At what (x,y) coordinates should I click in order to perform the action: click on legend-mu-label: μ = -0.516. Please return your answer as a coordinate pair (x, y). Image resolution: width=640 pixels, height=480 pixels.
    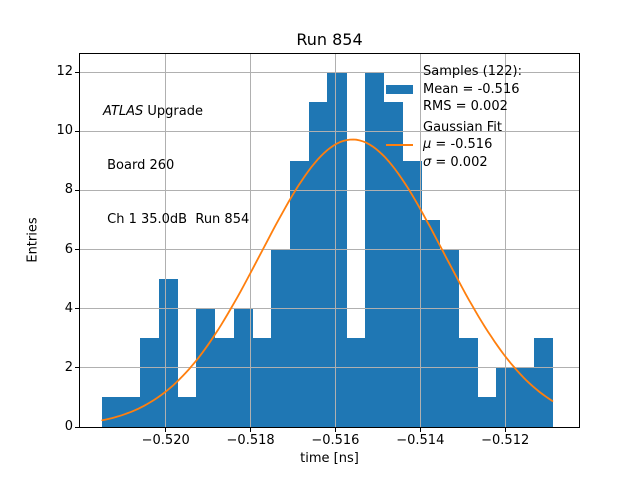
    Looking at the image, I should click on (457, 144).